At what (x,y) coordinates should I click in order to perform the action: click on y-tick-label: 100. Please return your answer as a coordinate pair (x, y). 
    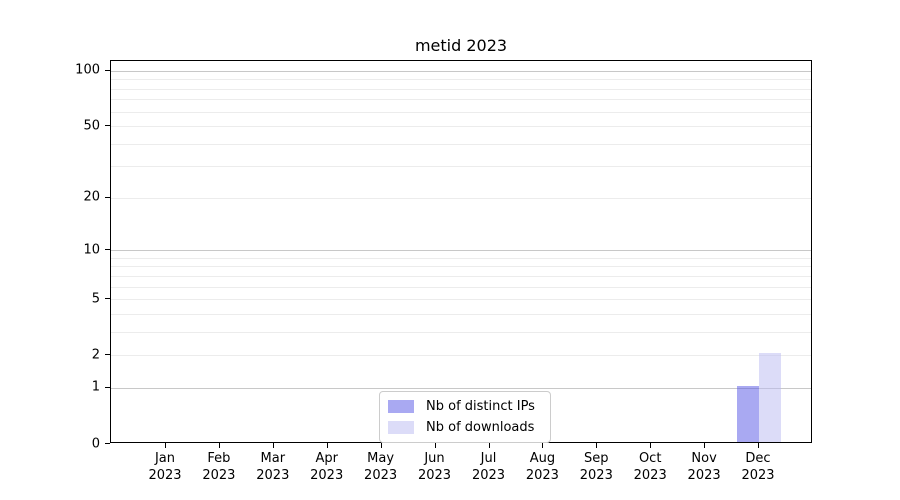
    Looking at the image, I should click on (87, 70).